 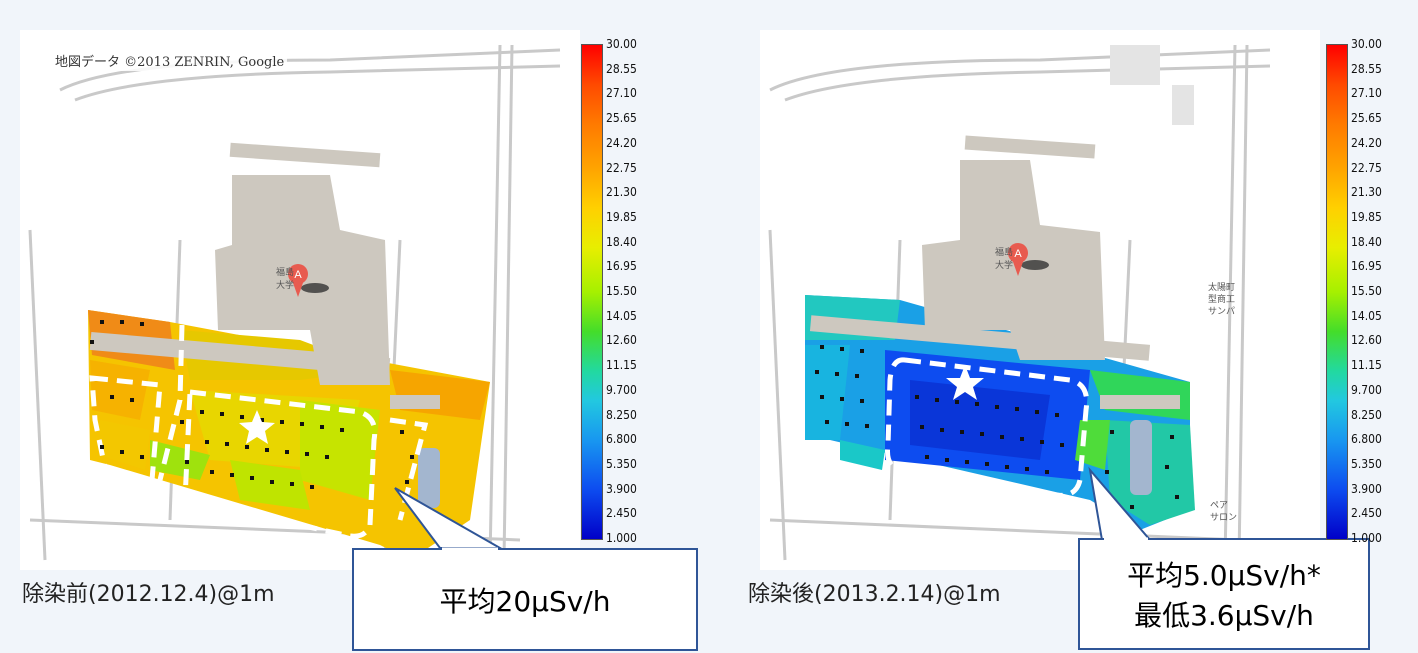 What do you see at coordinates (1224, 575) in the screenshot?
I see `average-dose-text: 平均5.0μSv/h*` at bounding box center [1224, 575].